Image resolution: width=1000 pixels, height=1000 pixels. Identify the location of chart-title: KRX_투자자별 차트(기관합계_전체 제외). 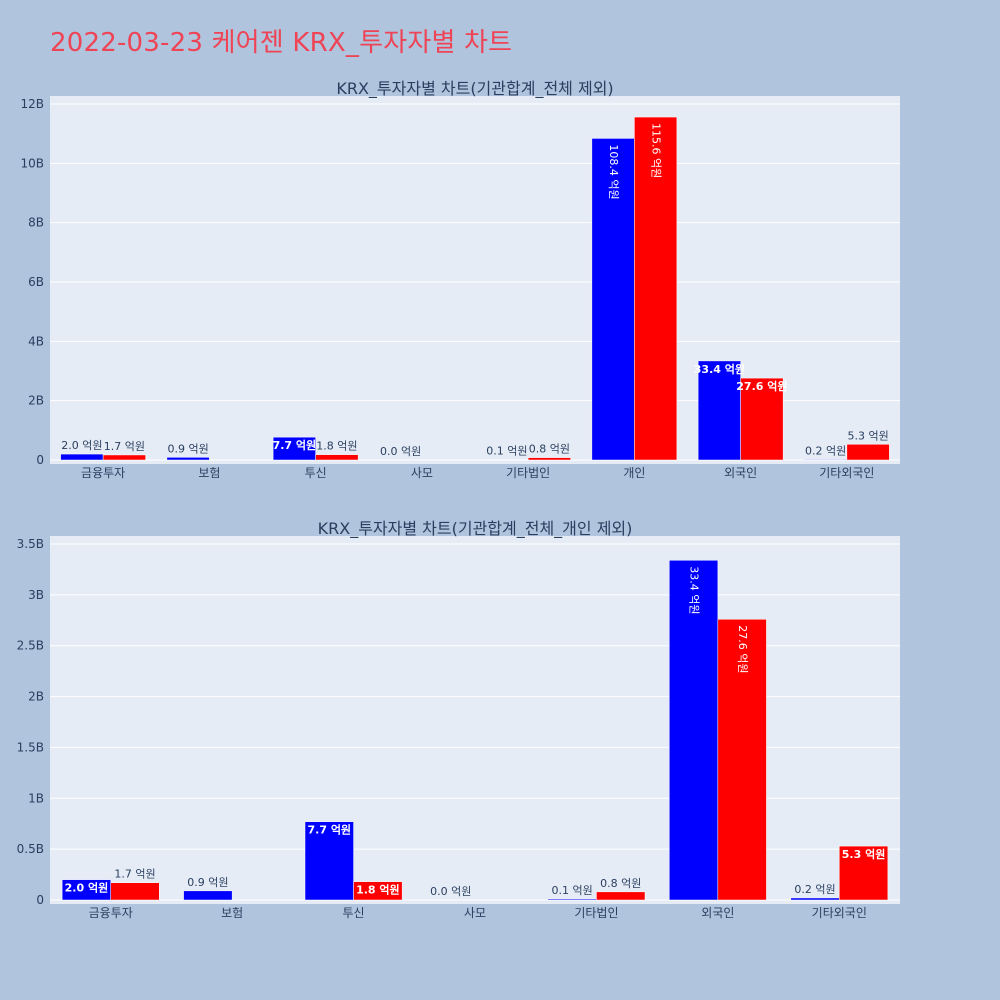
(474, 89).